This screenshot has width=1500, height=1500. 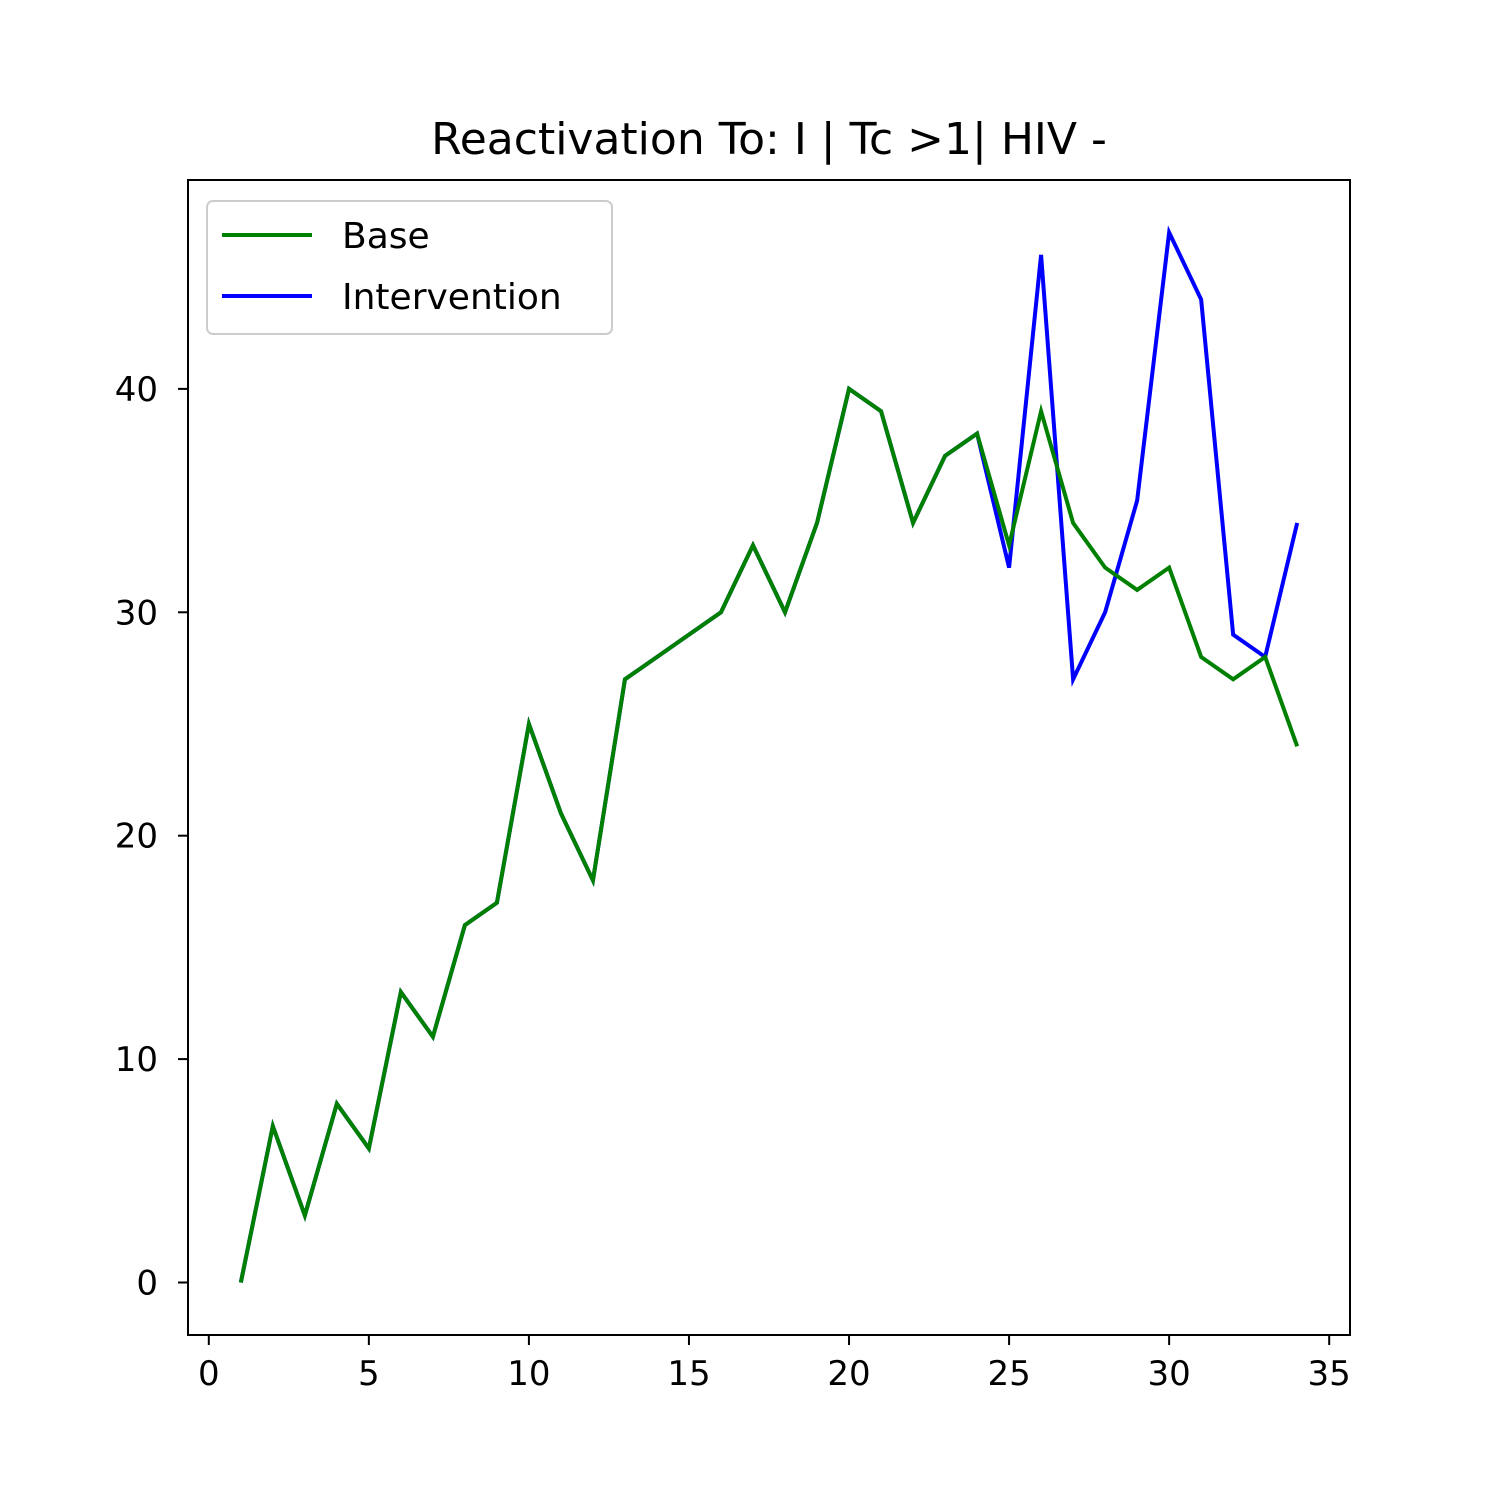 I want to click on x-tick-label: 10, so click(x=528, y=1374).